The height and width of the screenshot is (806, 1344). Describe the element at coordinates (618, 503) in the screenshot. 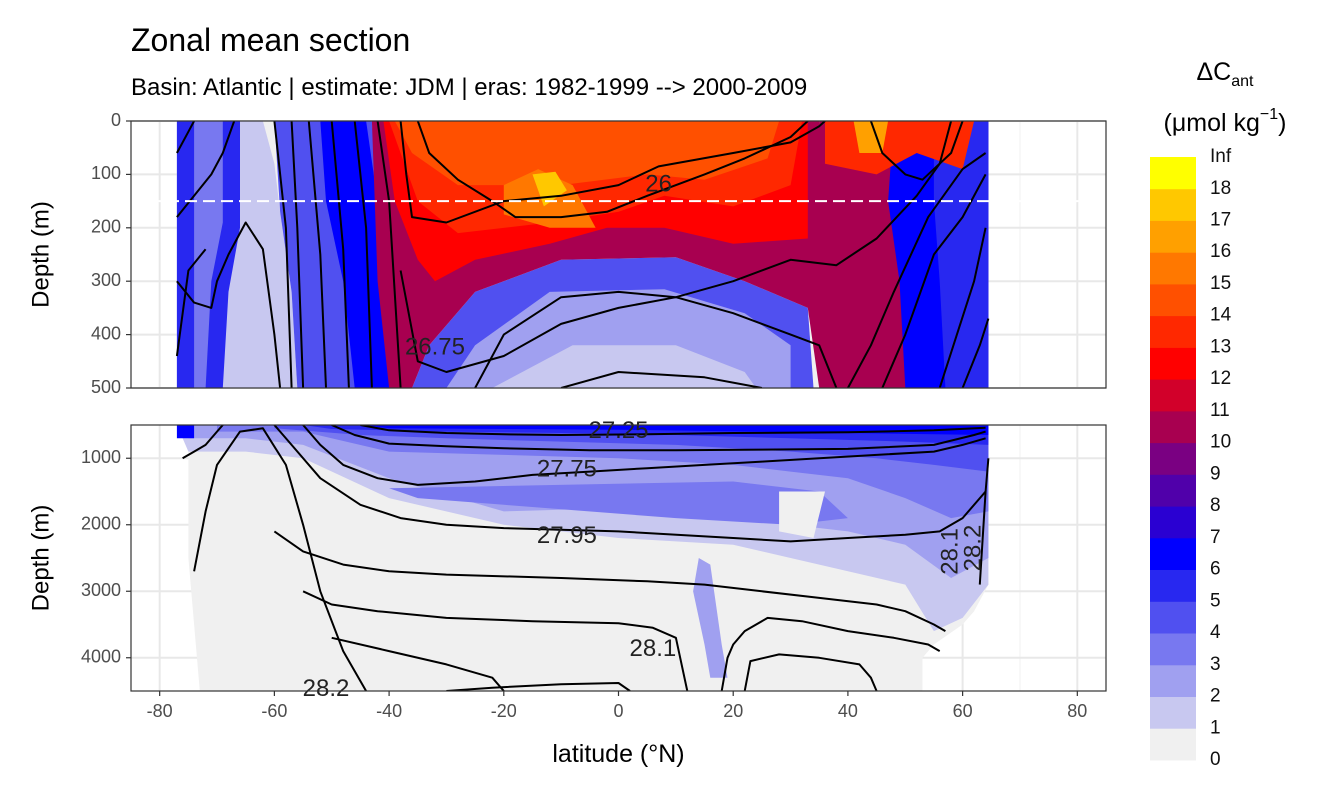

I see `fill-band-3b` at that location.